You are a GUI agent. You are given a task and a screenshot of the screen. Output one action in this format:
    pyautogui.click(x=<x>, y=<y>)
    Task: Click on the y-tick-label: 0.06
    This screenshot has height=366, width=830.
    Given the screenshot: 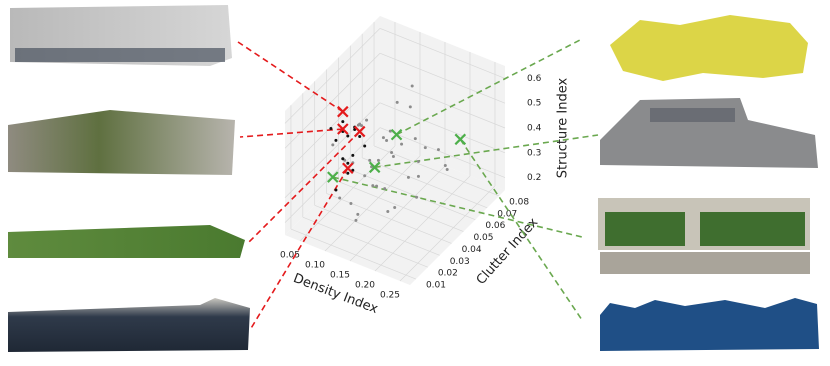 What is the action you would take?
    pyautogui.click(x=495, y=226)
    